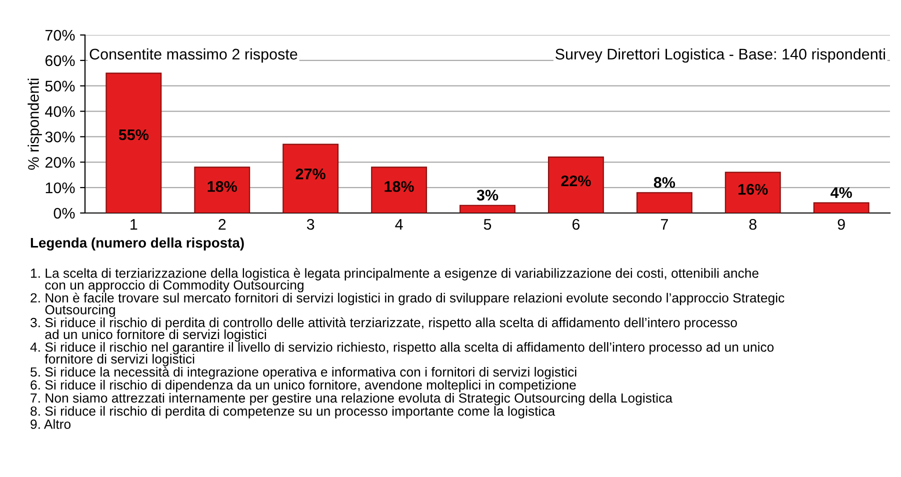 The image size is (901, 477). Describe the element at coordinates (60, 86) in the screenshot. I see `y-tick-label: 50%` at that location.